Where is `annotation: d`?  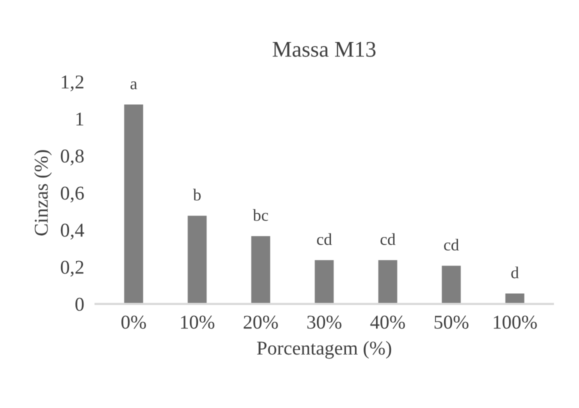
annotation: d is located at coordinates (515, 272).